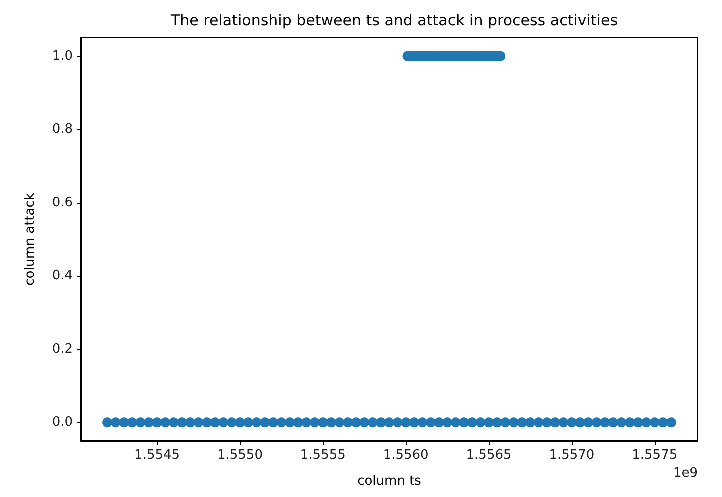 This screenshot has width=722, height=497. What do you see at coordinates (323, 455) in the screenshot?
I see `x-tick-label: 1.5555` at bounding box center [323, 455].